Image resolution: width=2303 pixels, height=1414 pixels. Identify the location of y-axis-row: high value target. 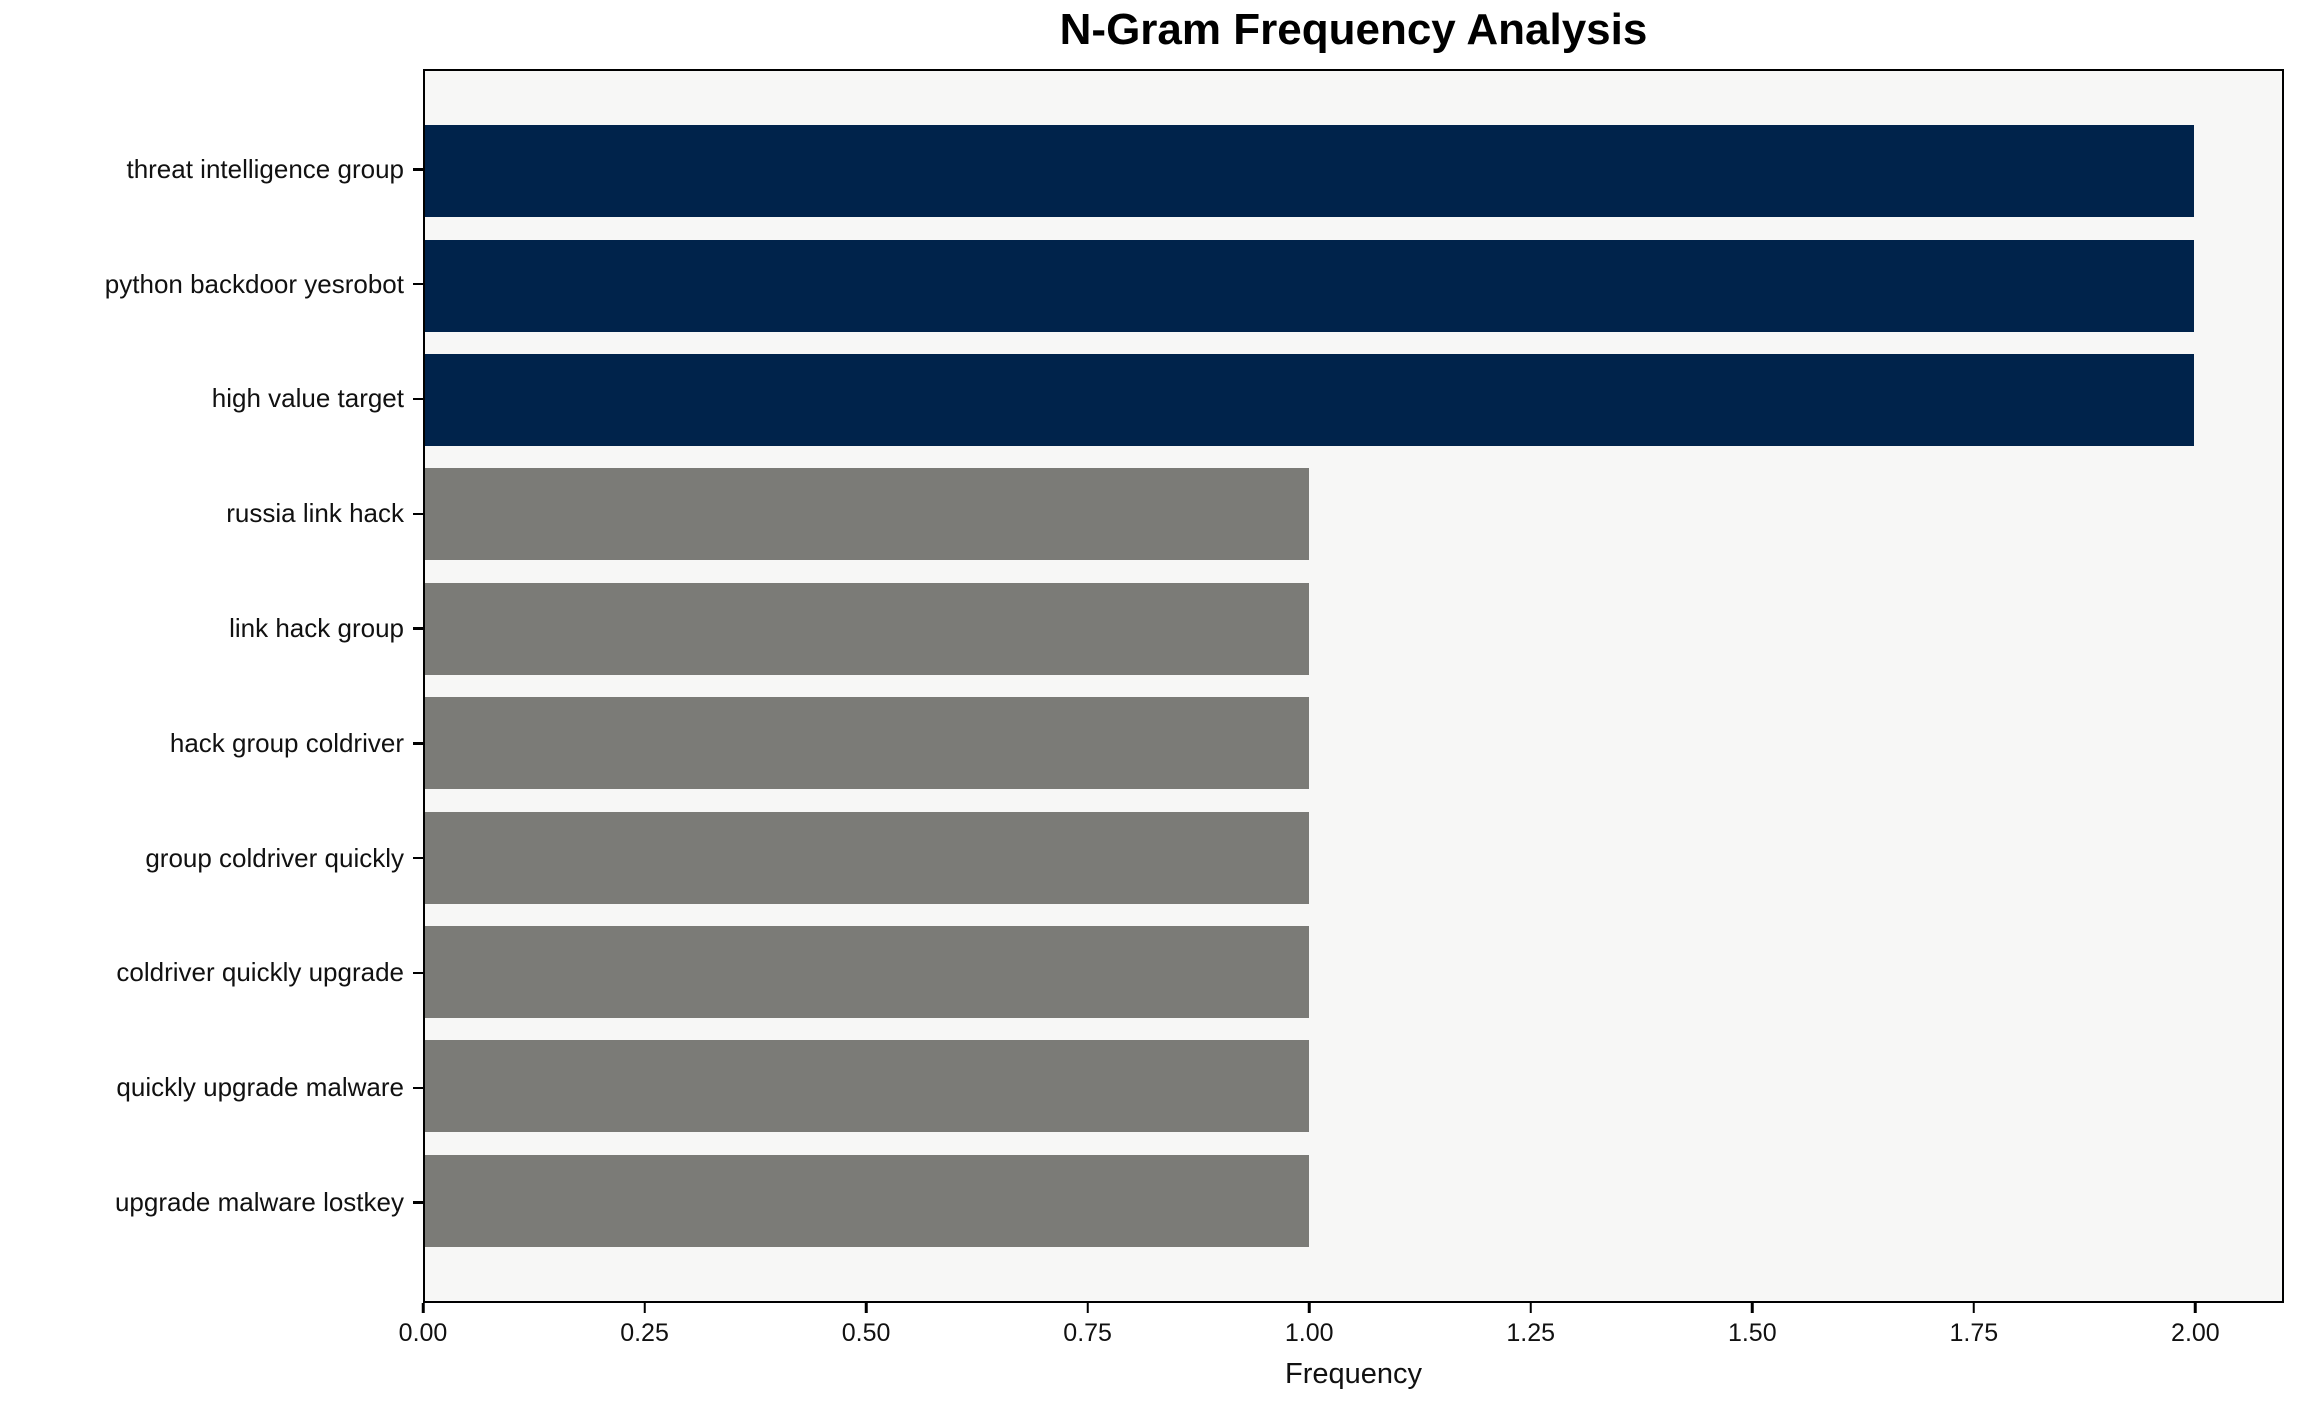
(211, 399).